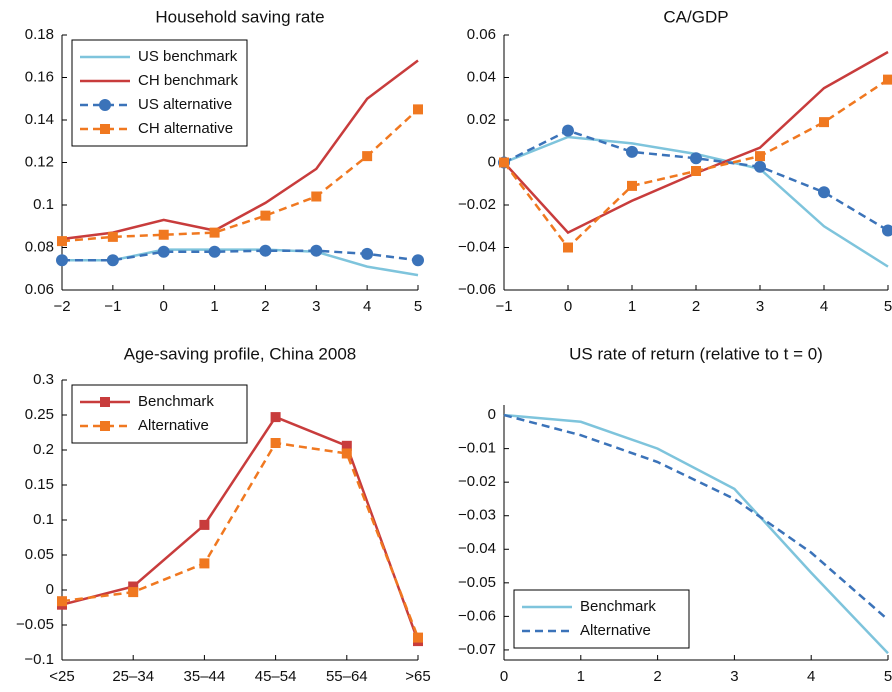  What do you see at coordinates (43, 204) in the screenshot?
I see `y-tick-label: 0.1` at bounding box center [43, 204].